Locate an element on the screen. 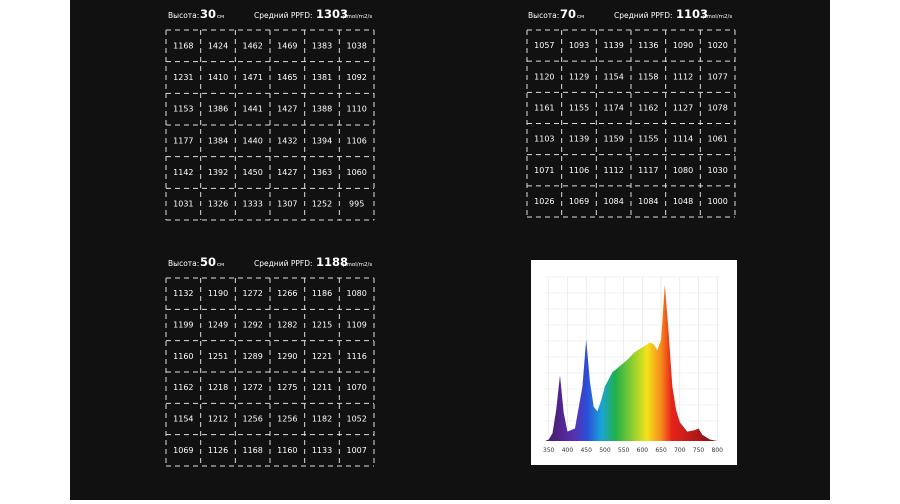  cell-value: 1142 is located at coordinates (183, 172).